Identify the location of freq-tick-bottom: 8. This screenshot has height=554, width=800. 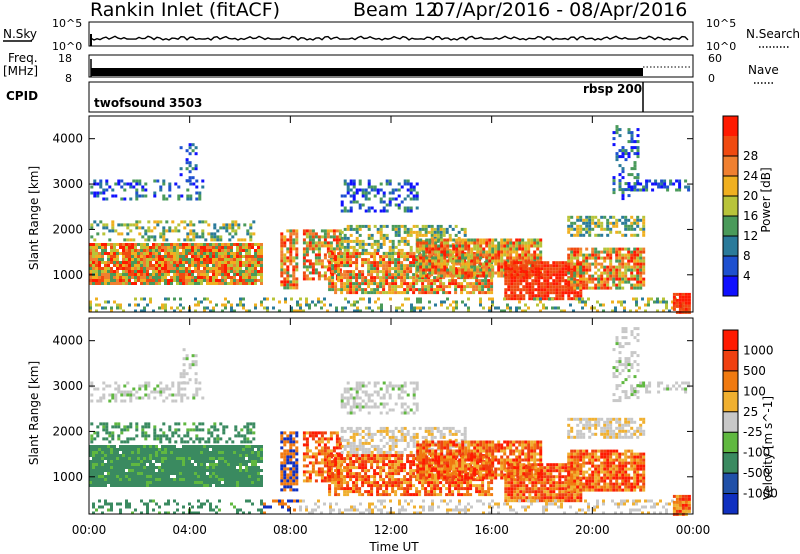
(68, 78).